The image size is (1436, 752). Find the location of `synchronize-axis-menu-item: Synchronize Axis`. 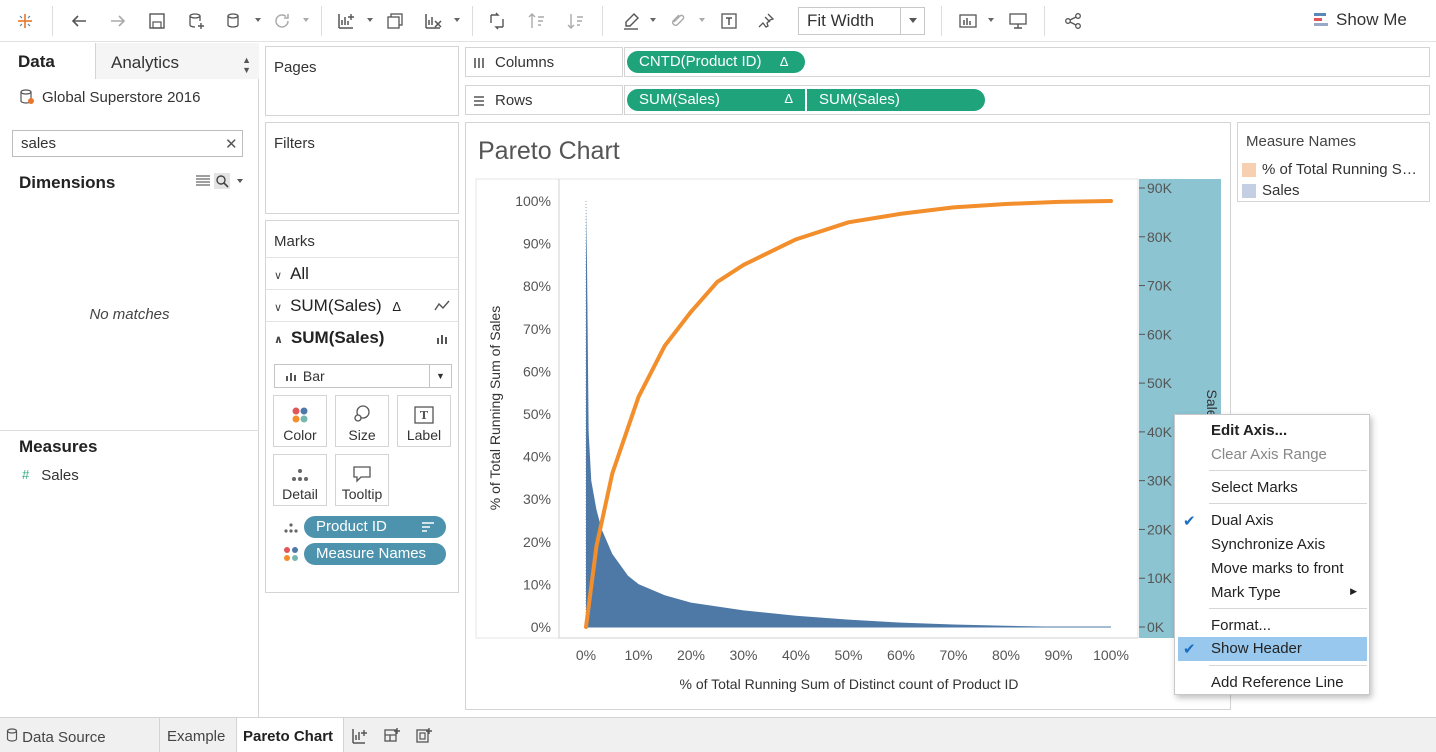

synchronize-axis-menu-item: Synchronize Axis is located at coordinates (1268, 544).